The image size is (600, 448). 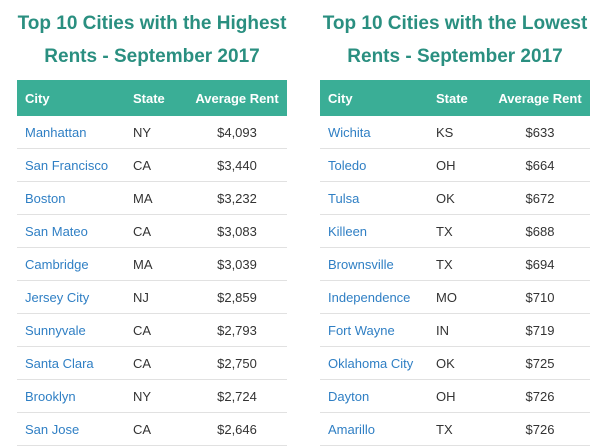 I want to click on table-row: San Mateo CA $3,083, so click(x=152, y=231).